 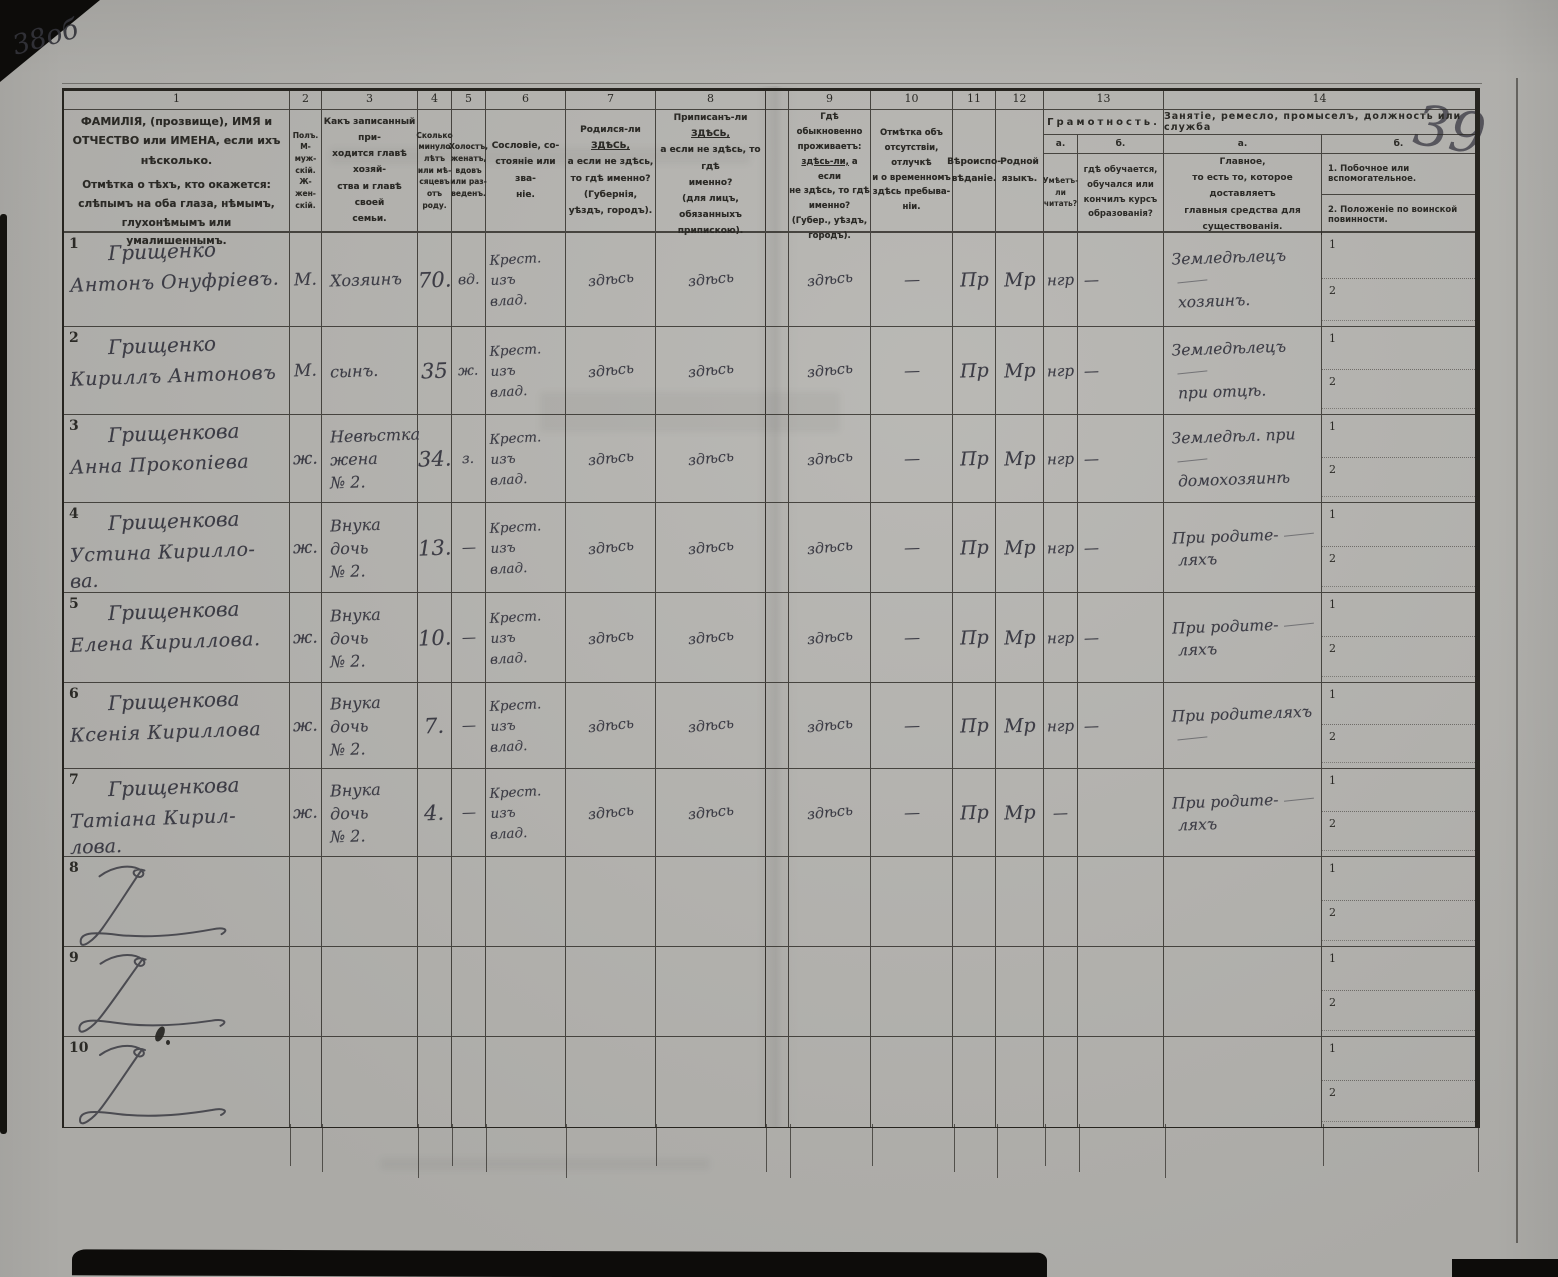 I want to click on cell-person-name: 1 Грищенко Антонъ Онуфріевъ., so click(x=177, y=279).